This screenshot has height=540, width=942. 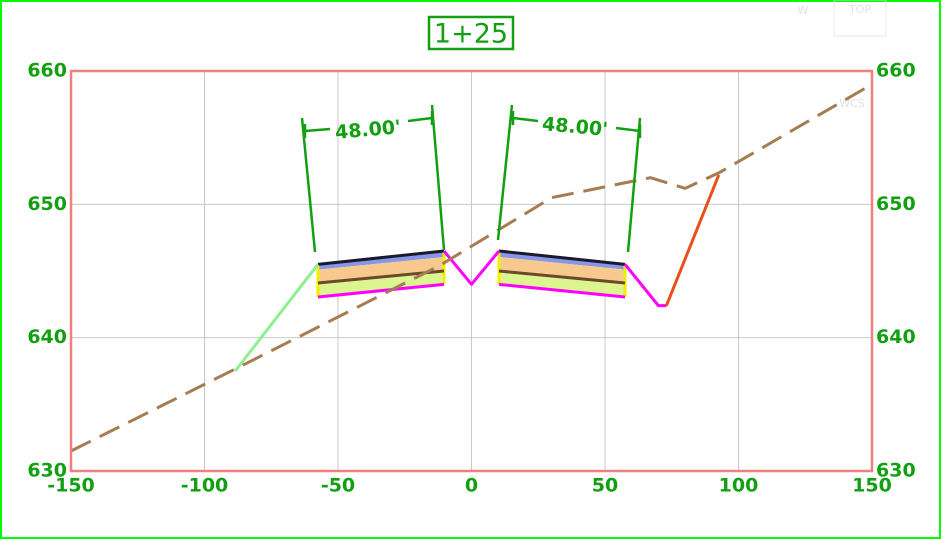 I want to click on dimension-left: 48.00', so click(x=373, y=178).